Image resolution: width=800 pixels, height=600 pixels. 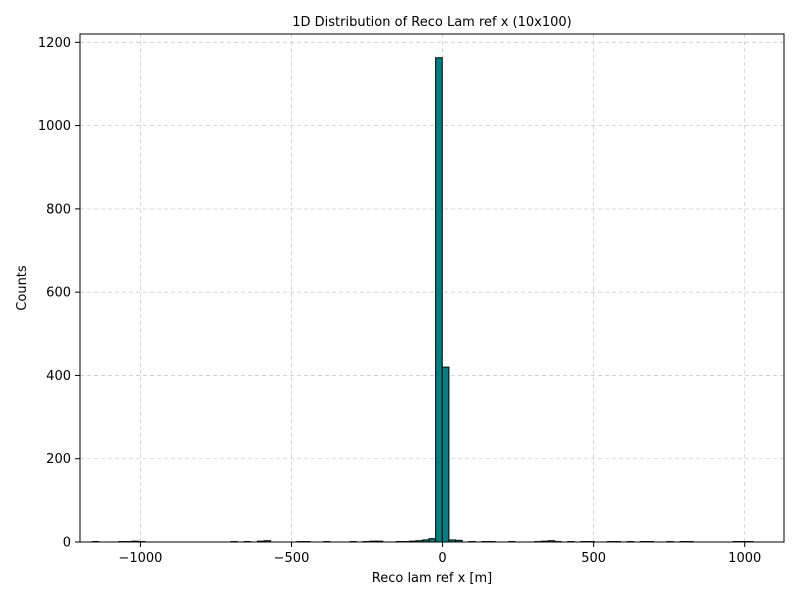 I want to click on x-tick-label: 1000, so click(x=744, y=558).